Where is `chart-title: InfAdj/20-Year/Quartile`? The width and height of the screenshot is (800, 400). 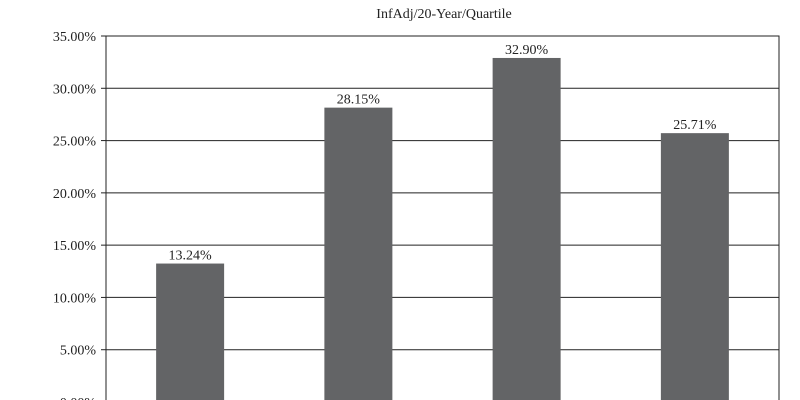
chart-title: InfAdj/20-Year/Quartile is located at coordinates (443, 14).